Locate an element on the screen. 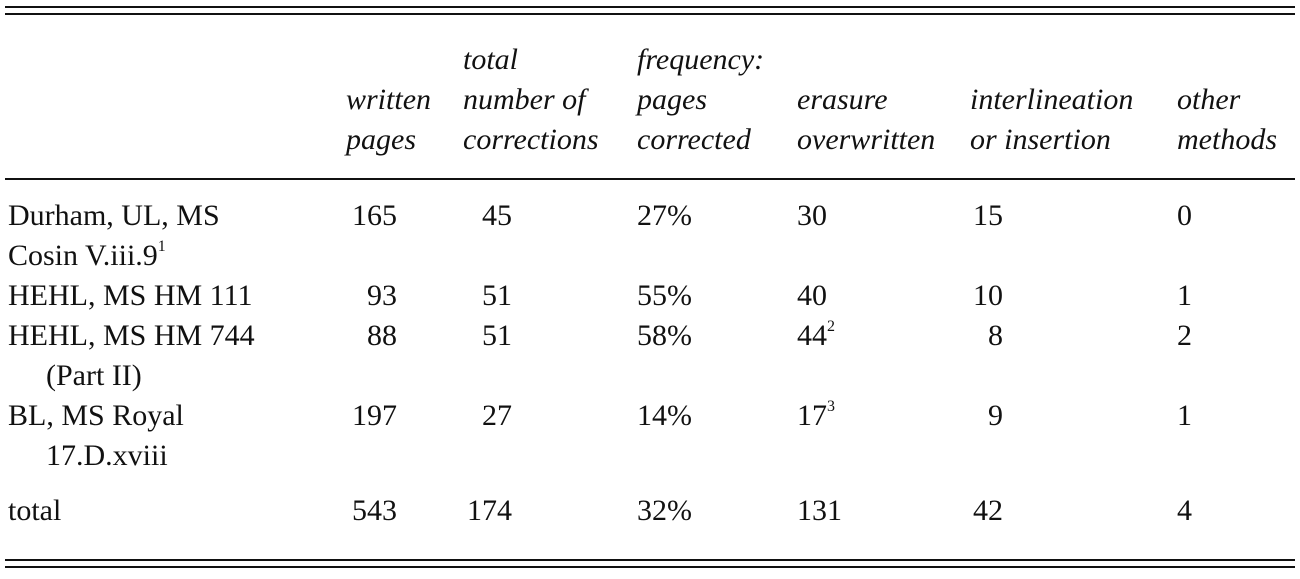 This screenshot has height=579, width=1300. label-line: BL, MS Royal is located at coordinates (96, 415).